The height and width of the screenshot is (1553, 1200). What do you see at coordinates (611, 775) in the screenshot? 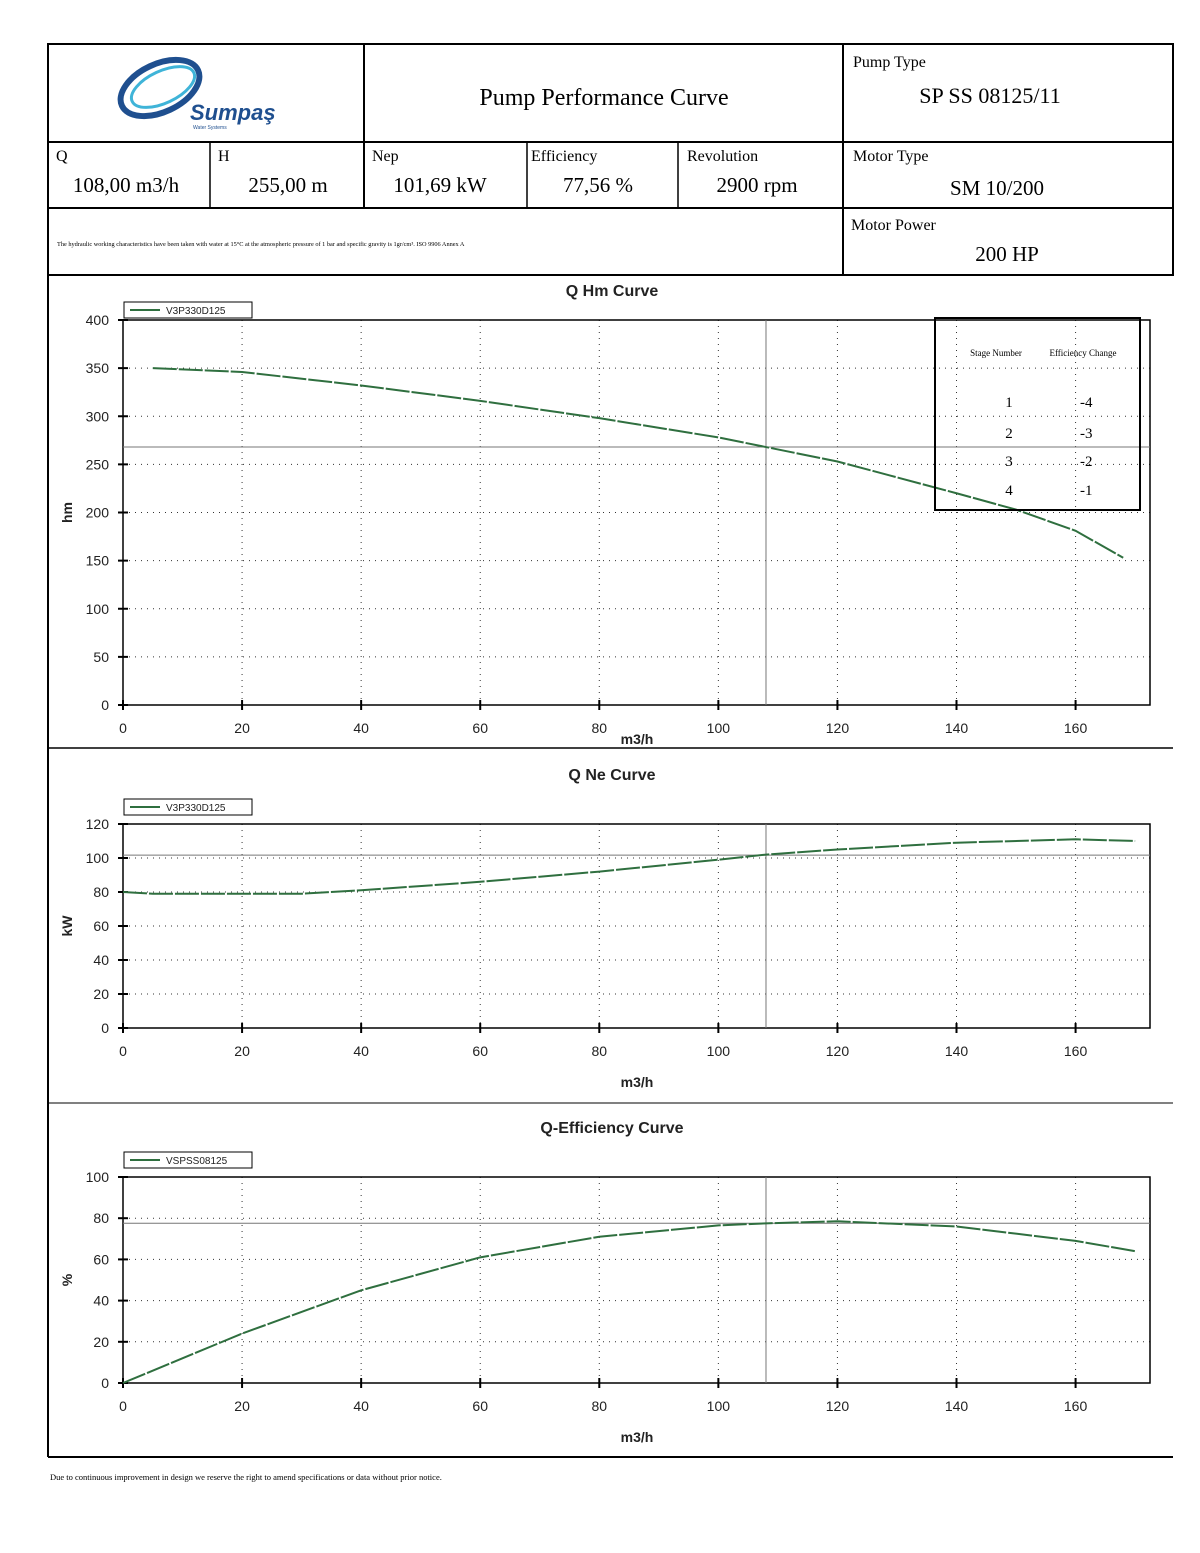
I see `chart-title: Q Ne Curve` at bounding box center [611, 775].